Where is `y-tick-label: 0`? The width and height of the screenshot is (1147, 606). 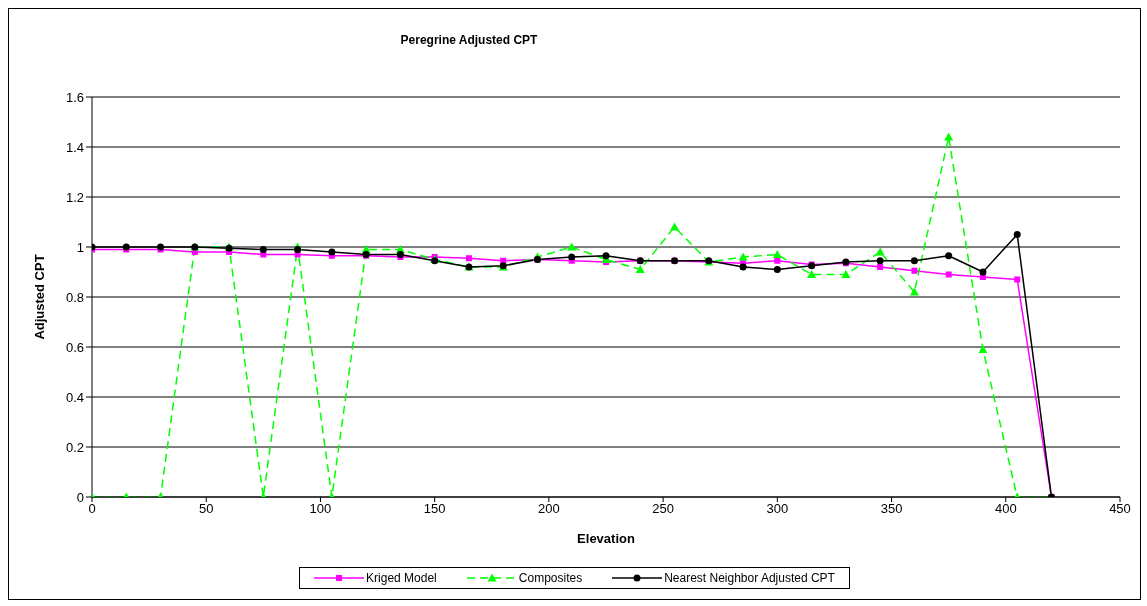
y-tick-label: 0 is located at coordinates (80, 497).